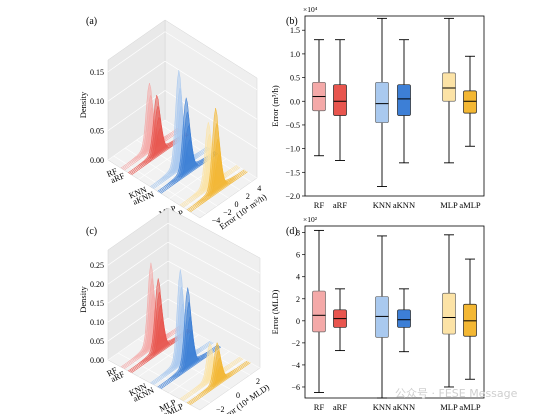 The height and width of the screenshot is (414, 552). What do you see at coordinates (292, 125) in the screenshot?
I see `y-tick-label: −0.5` at bounding box center [292, 125].